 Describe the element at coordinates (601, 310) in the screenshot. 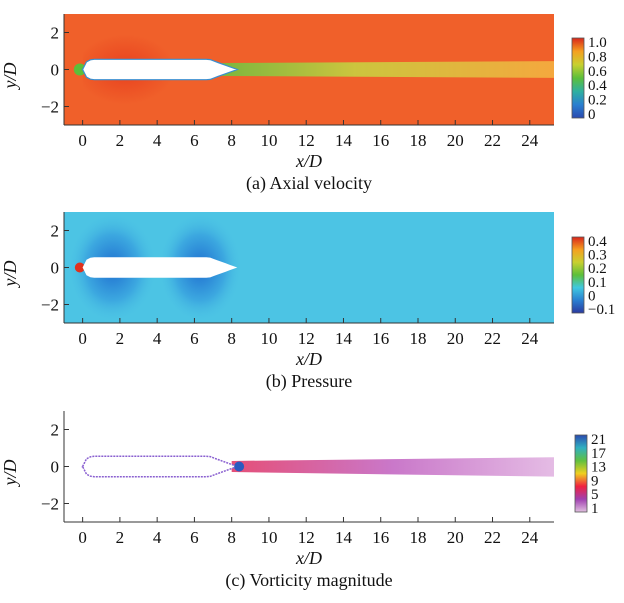

I see `colorbar-tick-label: −0.1` at that location.